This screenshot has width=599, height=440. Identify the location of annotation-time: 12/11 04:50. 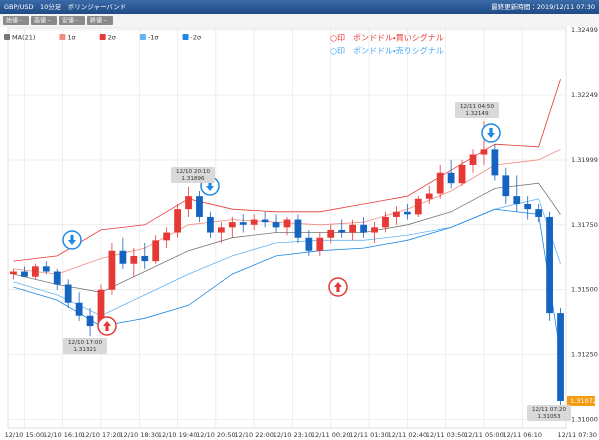
(477, 107).